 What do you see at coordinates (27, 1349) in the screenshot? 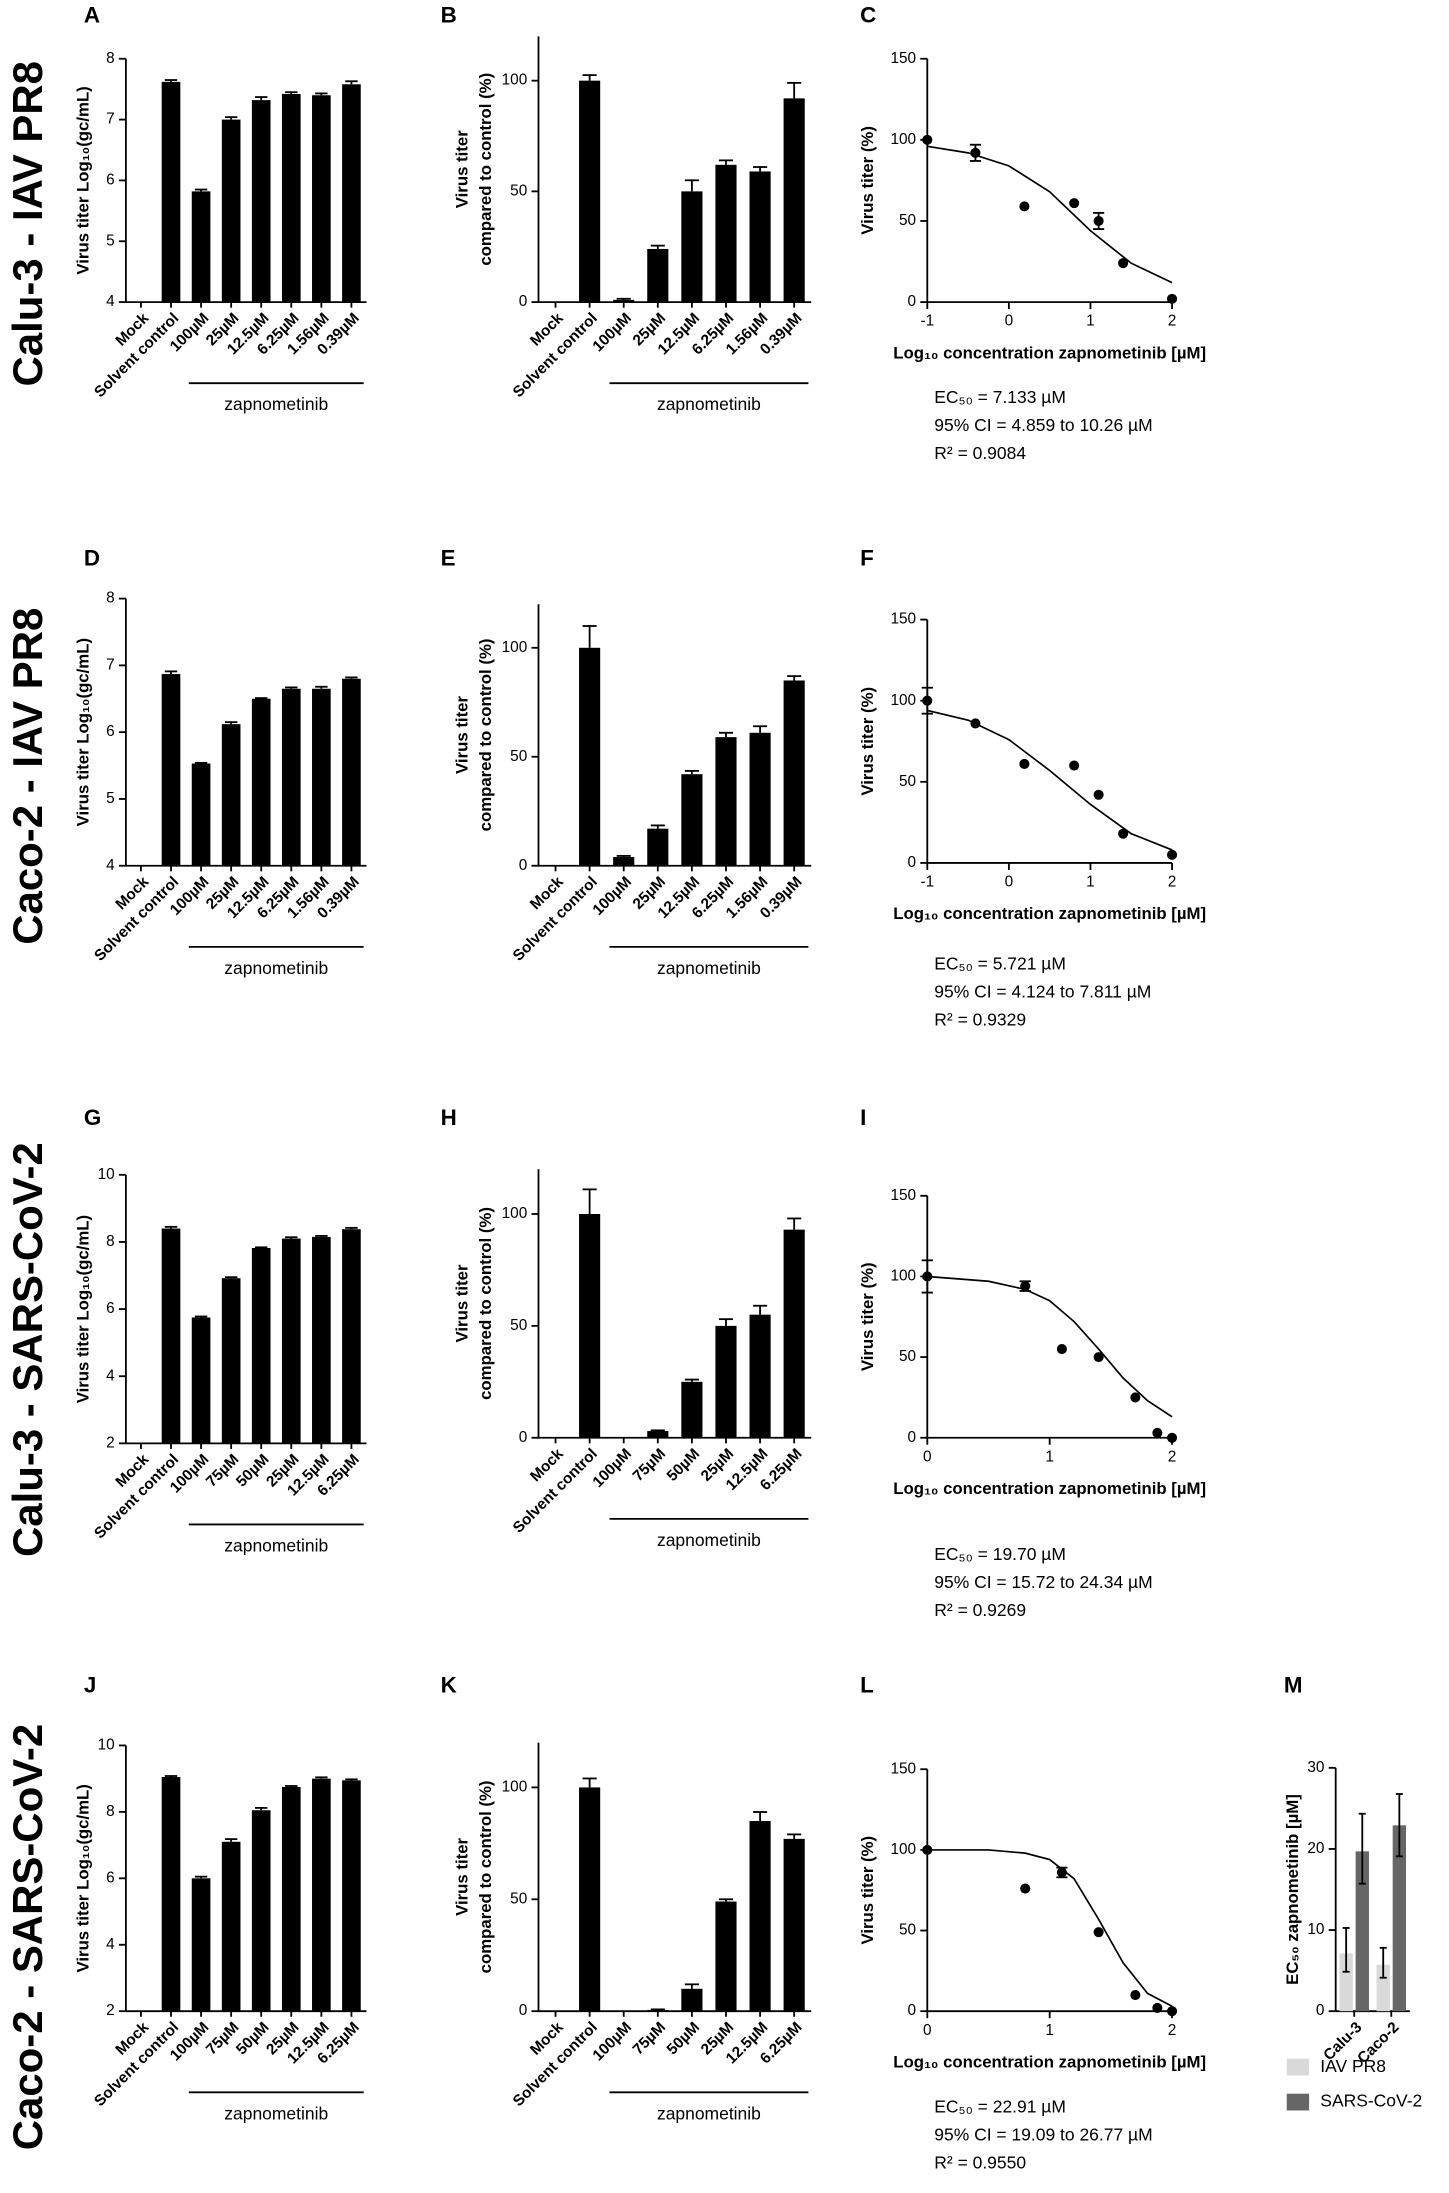
I see `row-label: Calu-3 - SARS-CoV-2` at bounding box center [27, 1349].